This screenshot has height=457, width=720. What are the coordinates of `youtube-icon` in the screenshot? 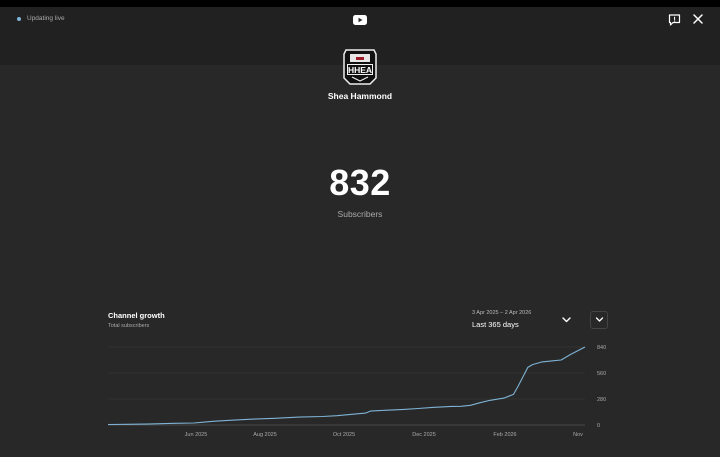 It's located at (360, 20).